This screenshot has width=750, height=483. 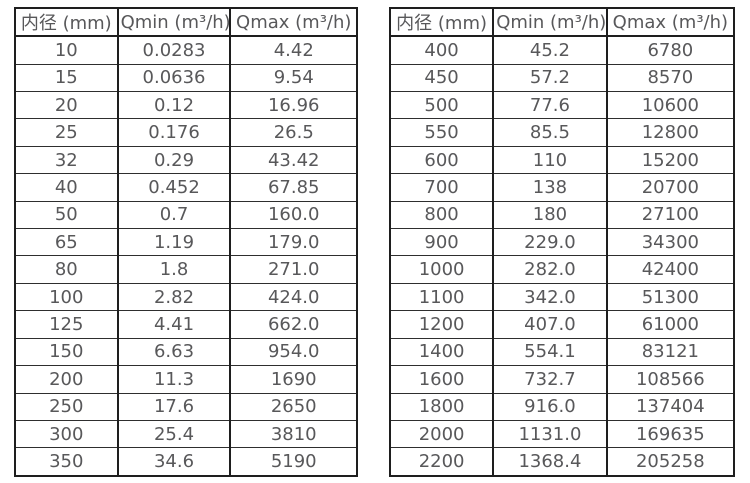 I want to click on diameter-cell: 150, so click(x=66, y=352).